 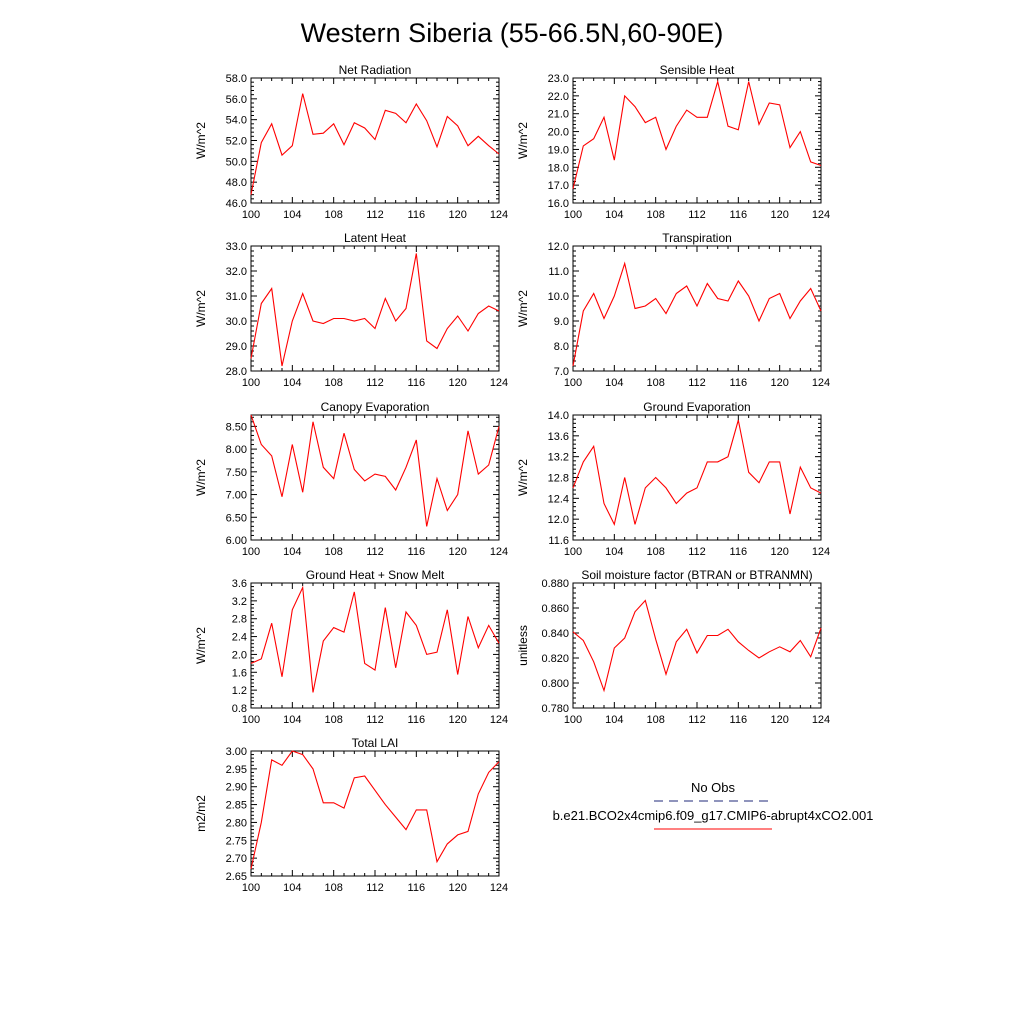 I want to click on legend-obs-label: No Obs, so click(x=713, y=787).